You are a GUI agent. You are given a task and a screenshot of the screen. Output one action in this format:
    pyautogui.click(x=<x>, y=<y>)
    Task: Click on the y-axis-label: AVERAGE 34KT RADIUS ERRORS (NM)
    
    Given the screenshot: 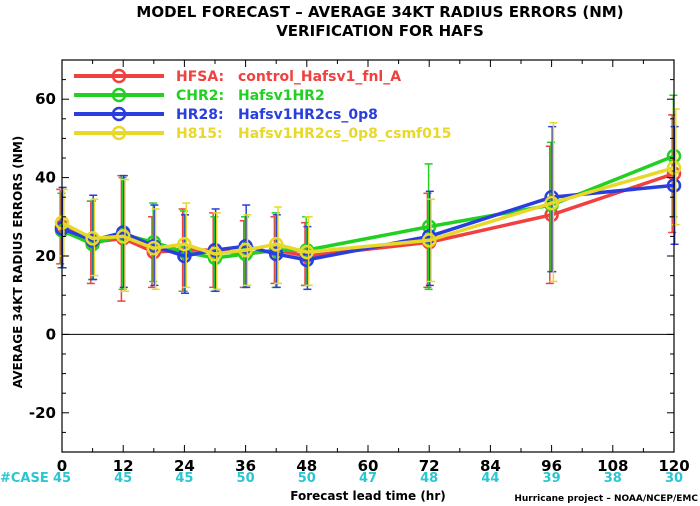 What is the action you would take?
    pyautogui.click(x=18, y=262)
    